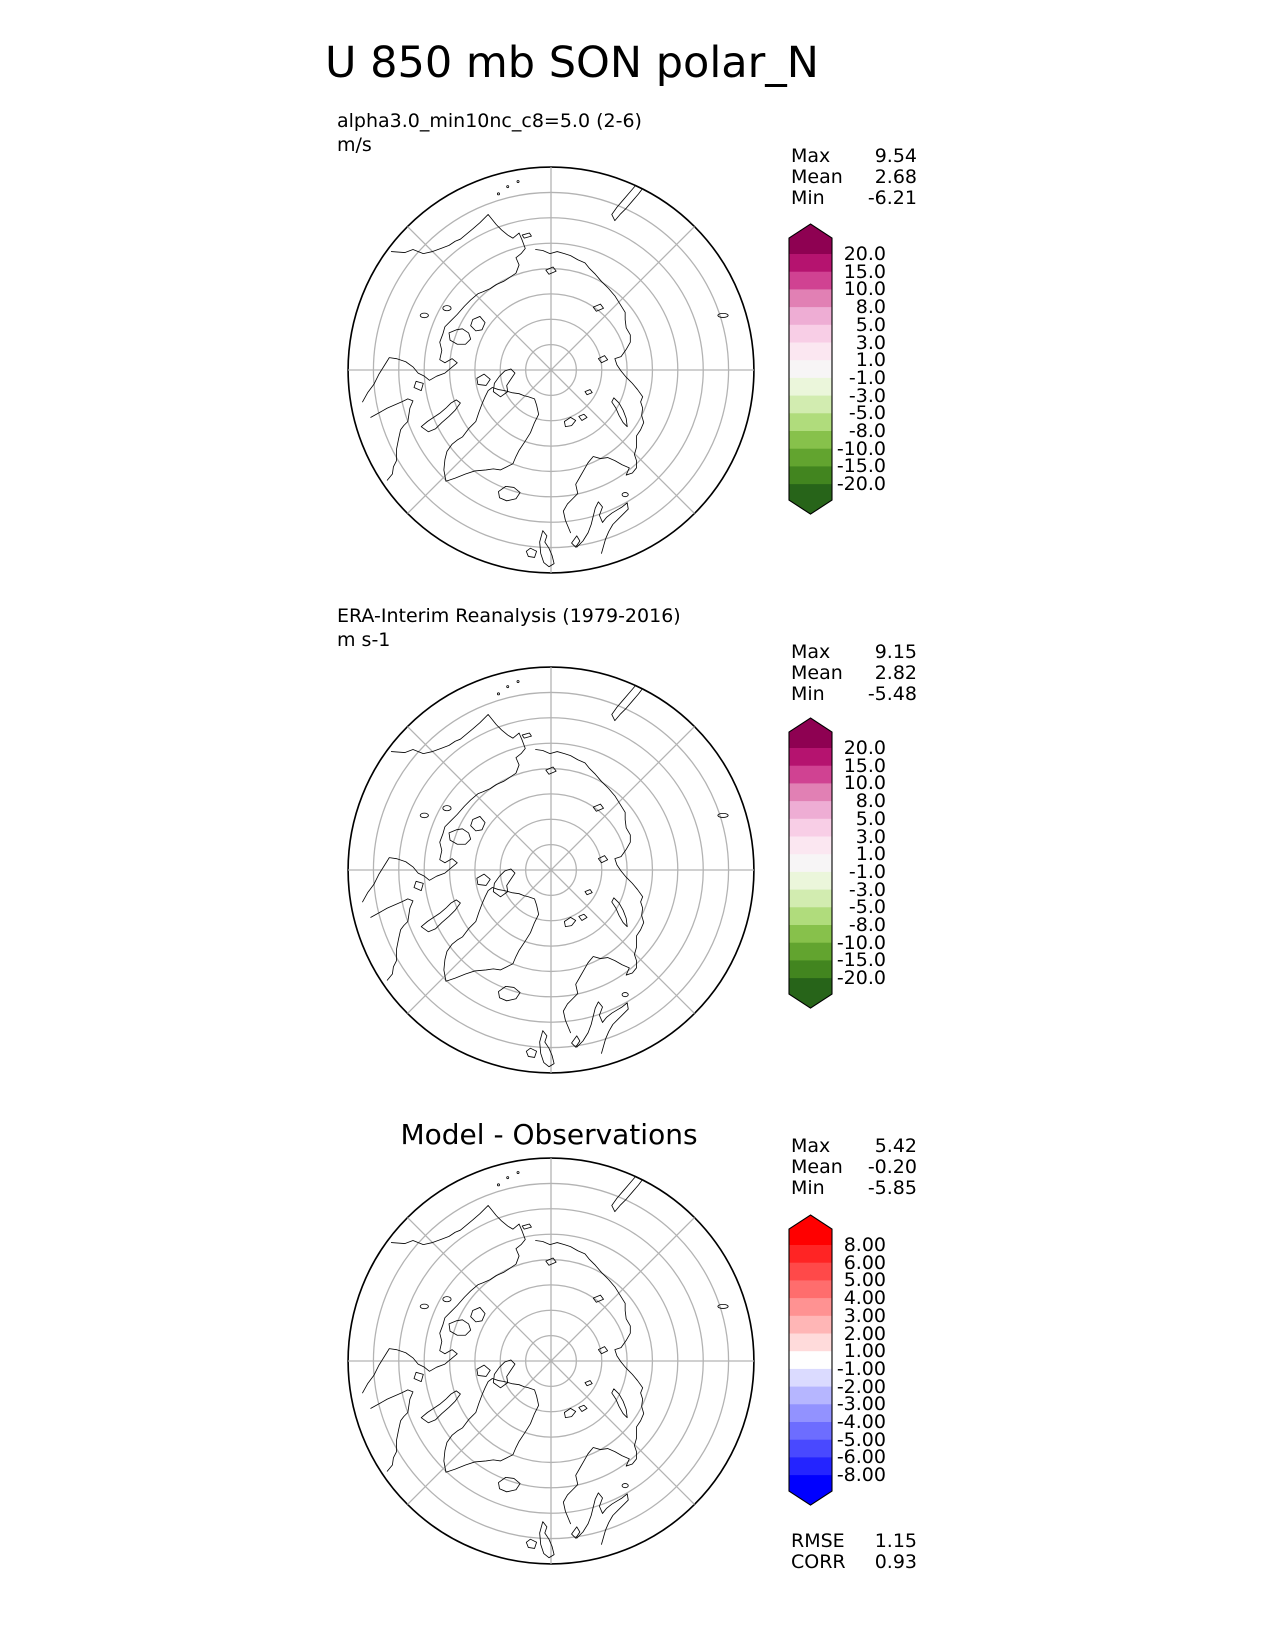 The width and height of the screenshot is (1275, 1650). I want to click on colorbar-tick-label: -4.00, so click(861, 1422).